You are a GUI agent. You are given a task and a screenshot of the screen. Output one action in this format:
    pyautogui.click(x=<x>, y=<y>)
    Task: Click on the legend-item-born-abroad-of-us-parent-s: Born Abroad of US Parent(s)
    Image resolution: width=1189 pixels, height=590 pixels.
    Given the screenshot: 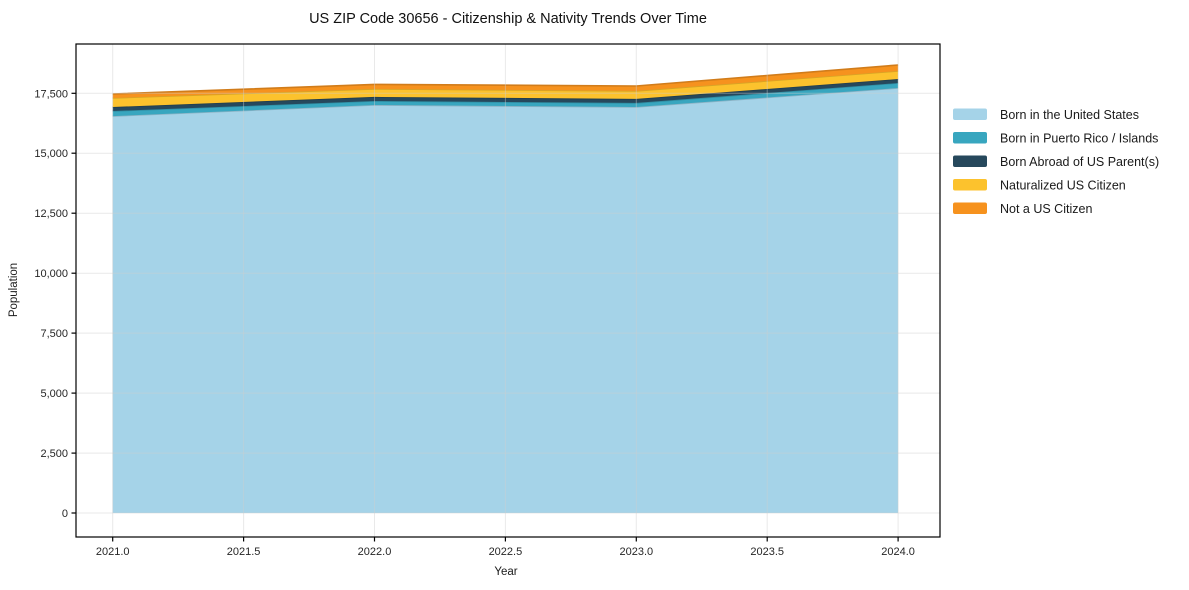 What is the action you would take?
    pyautogui.click(x=1056, y=162)
    